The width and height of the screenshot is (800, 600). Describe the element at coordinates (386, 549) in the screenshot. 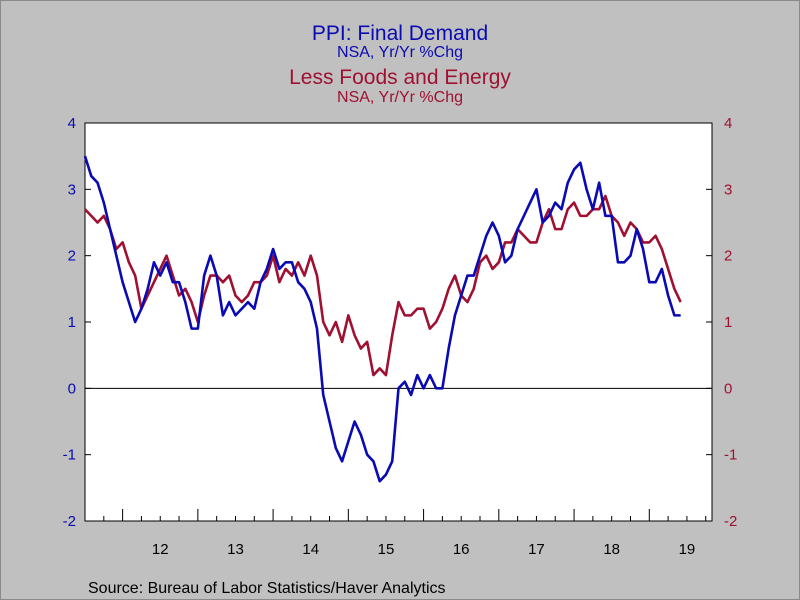

I see `x-tick-label: 15` at that location.